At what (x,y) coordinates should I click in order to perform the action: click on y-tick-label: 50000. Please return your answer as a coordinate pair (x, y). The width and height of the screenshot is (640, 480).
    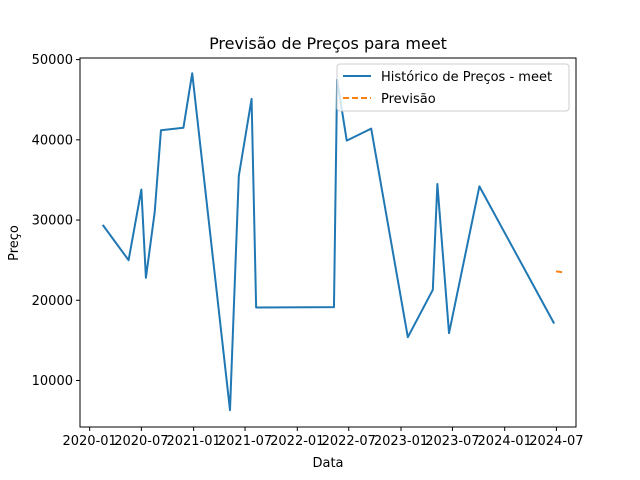
    Looking at the image, I should click on (52, 60).